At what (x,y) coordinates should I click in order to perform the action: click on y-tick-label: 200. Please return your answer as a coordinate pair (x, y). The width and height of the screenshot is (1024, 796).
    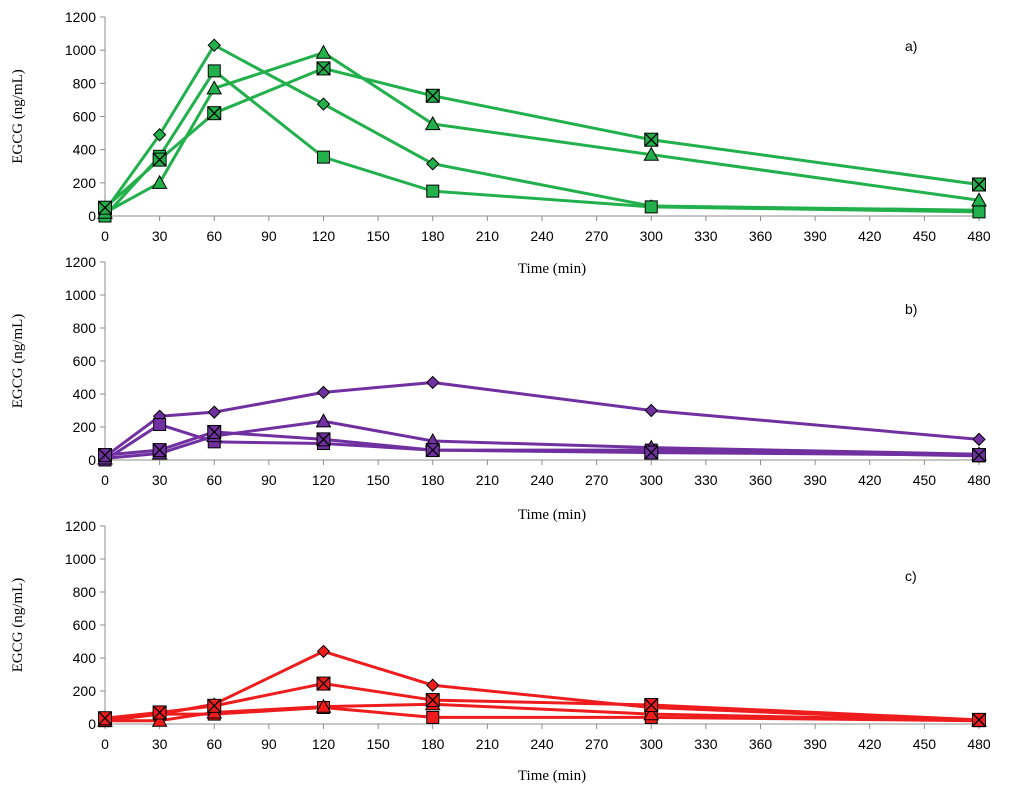
    Looking at the image, I should click on (85, 427).